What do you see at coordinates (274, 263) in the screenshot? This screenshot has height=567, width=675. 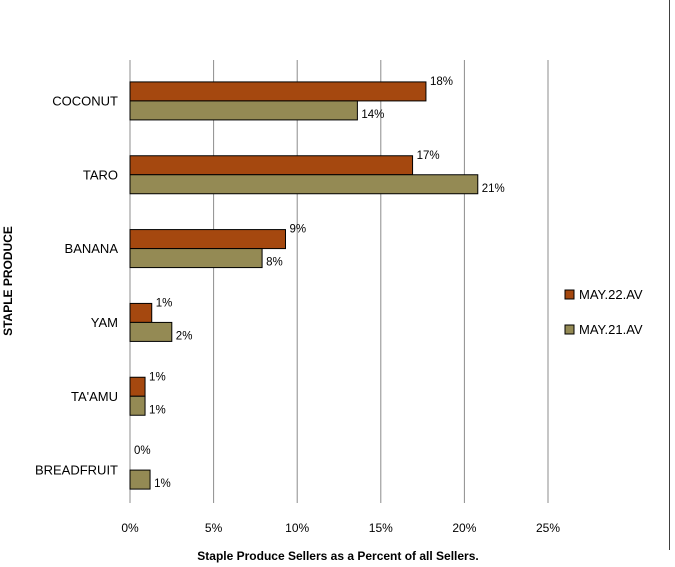 I see `data-label: 8%` at bounding box center [274, 263].